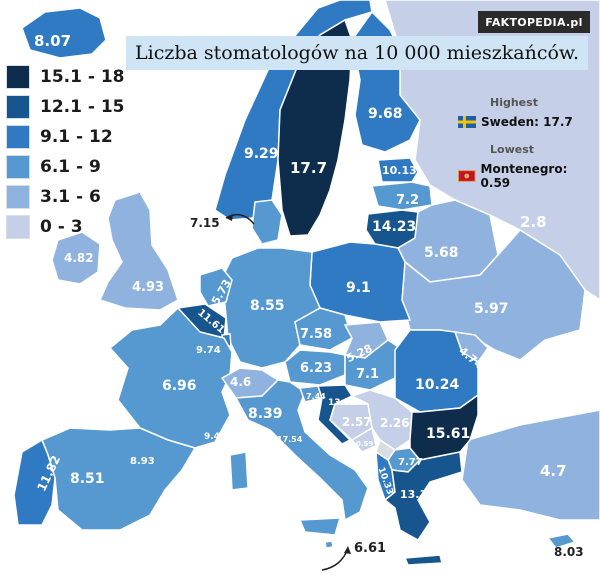  I want to click on region-sardinia, so click(239, 471).